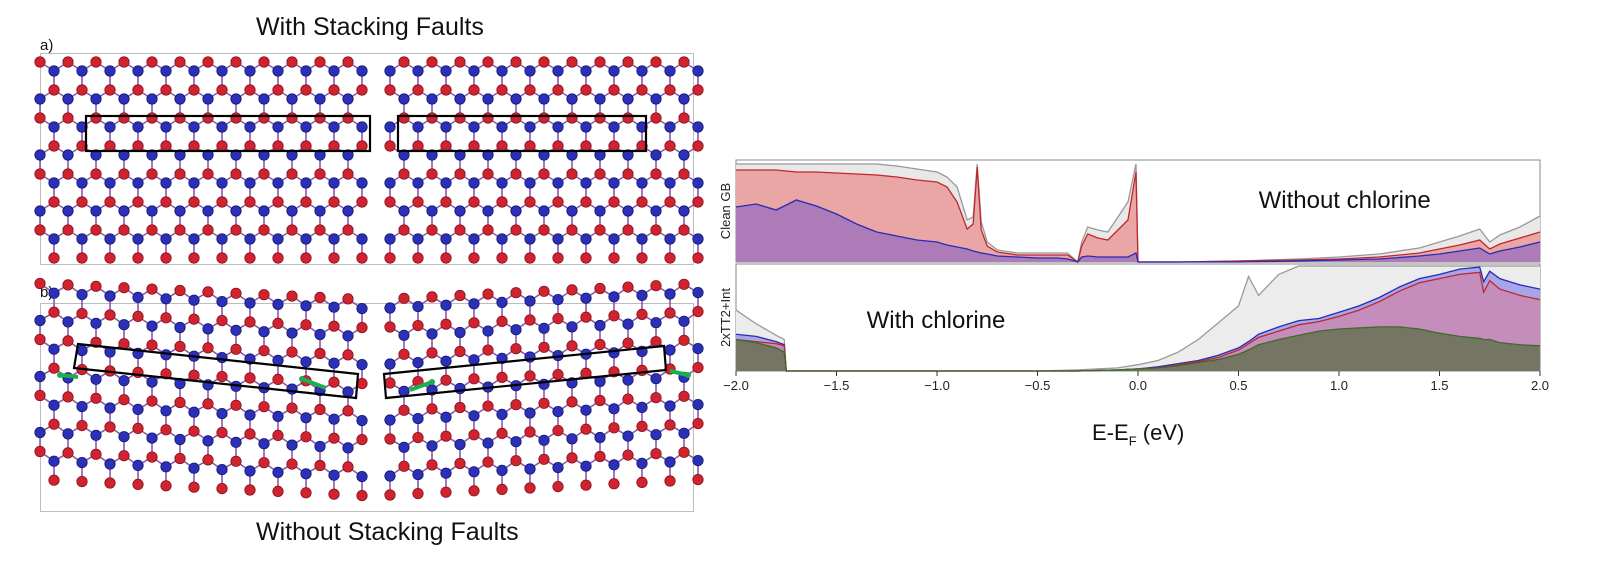 The image size is (1600, 578). Describe the element at coordinates (937, 385) in the screenshot. I see `x-tick-label: −1.0` at that location.